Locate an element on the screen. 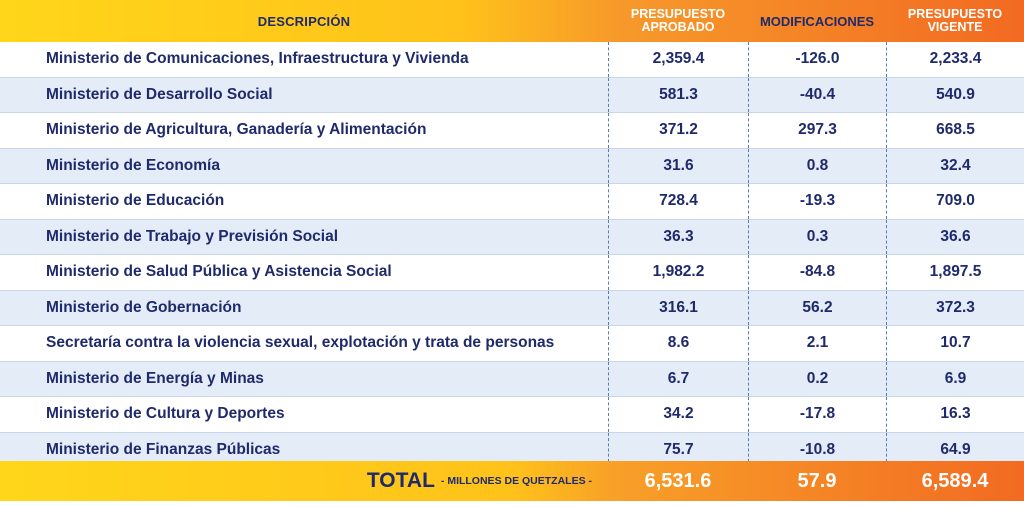 The image size is (1024, 507). row-aprobado: 8.6 is located at coordinates (678, 343).